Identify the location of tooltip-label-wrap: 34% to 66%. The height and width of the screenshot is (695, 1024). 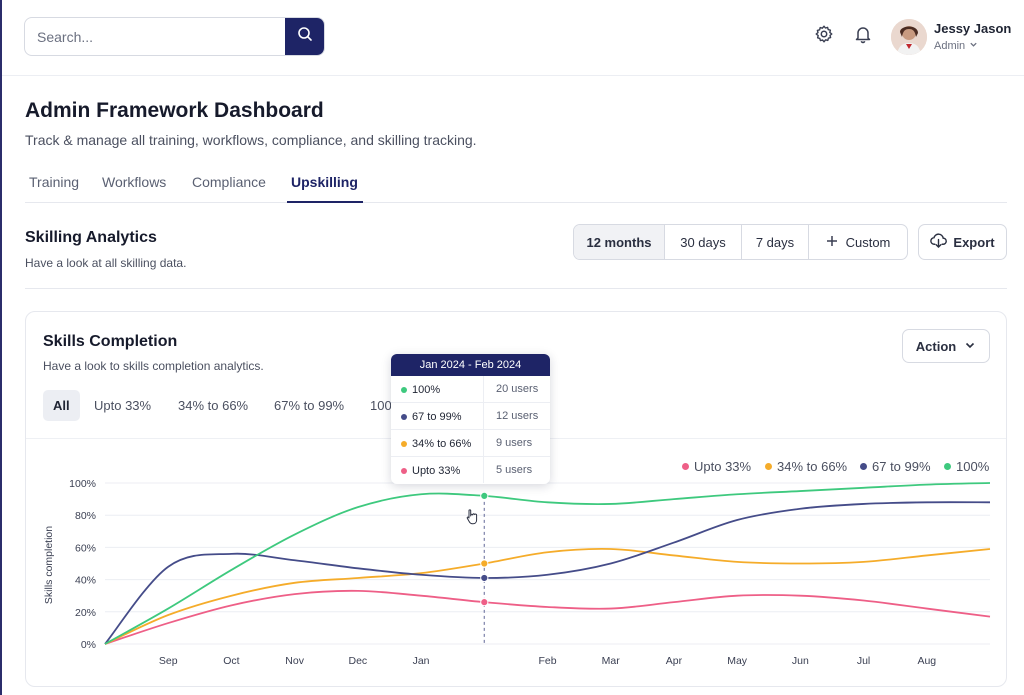
(436, 444).